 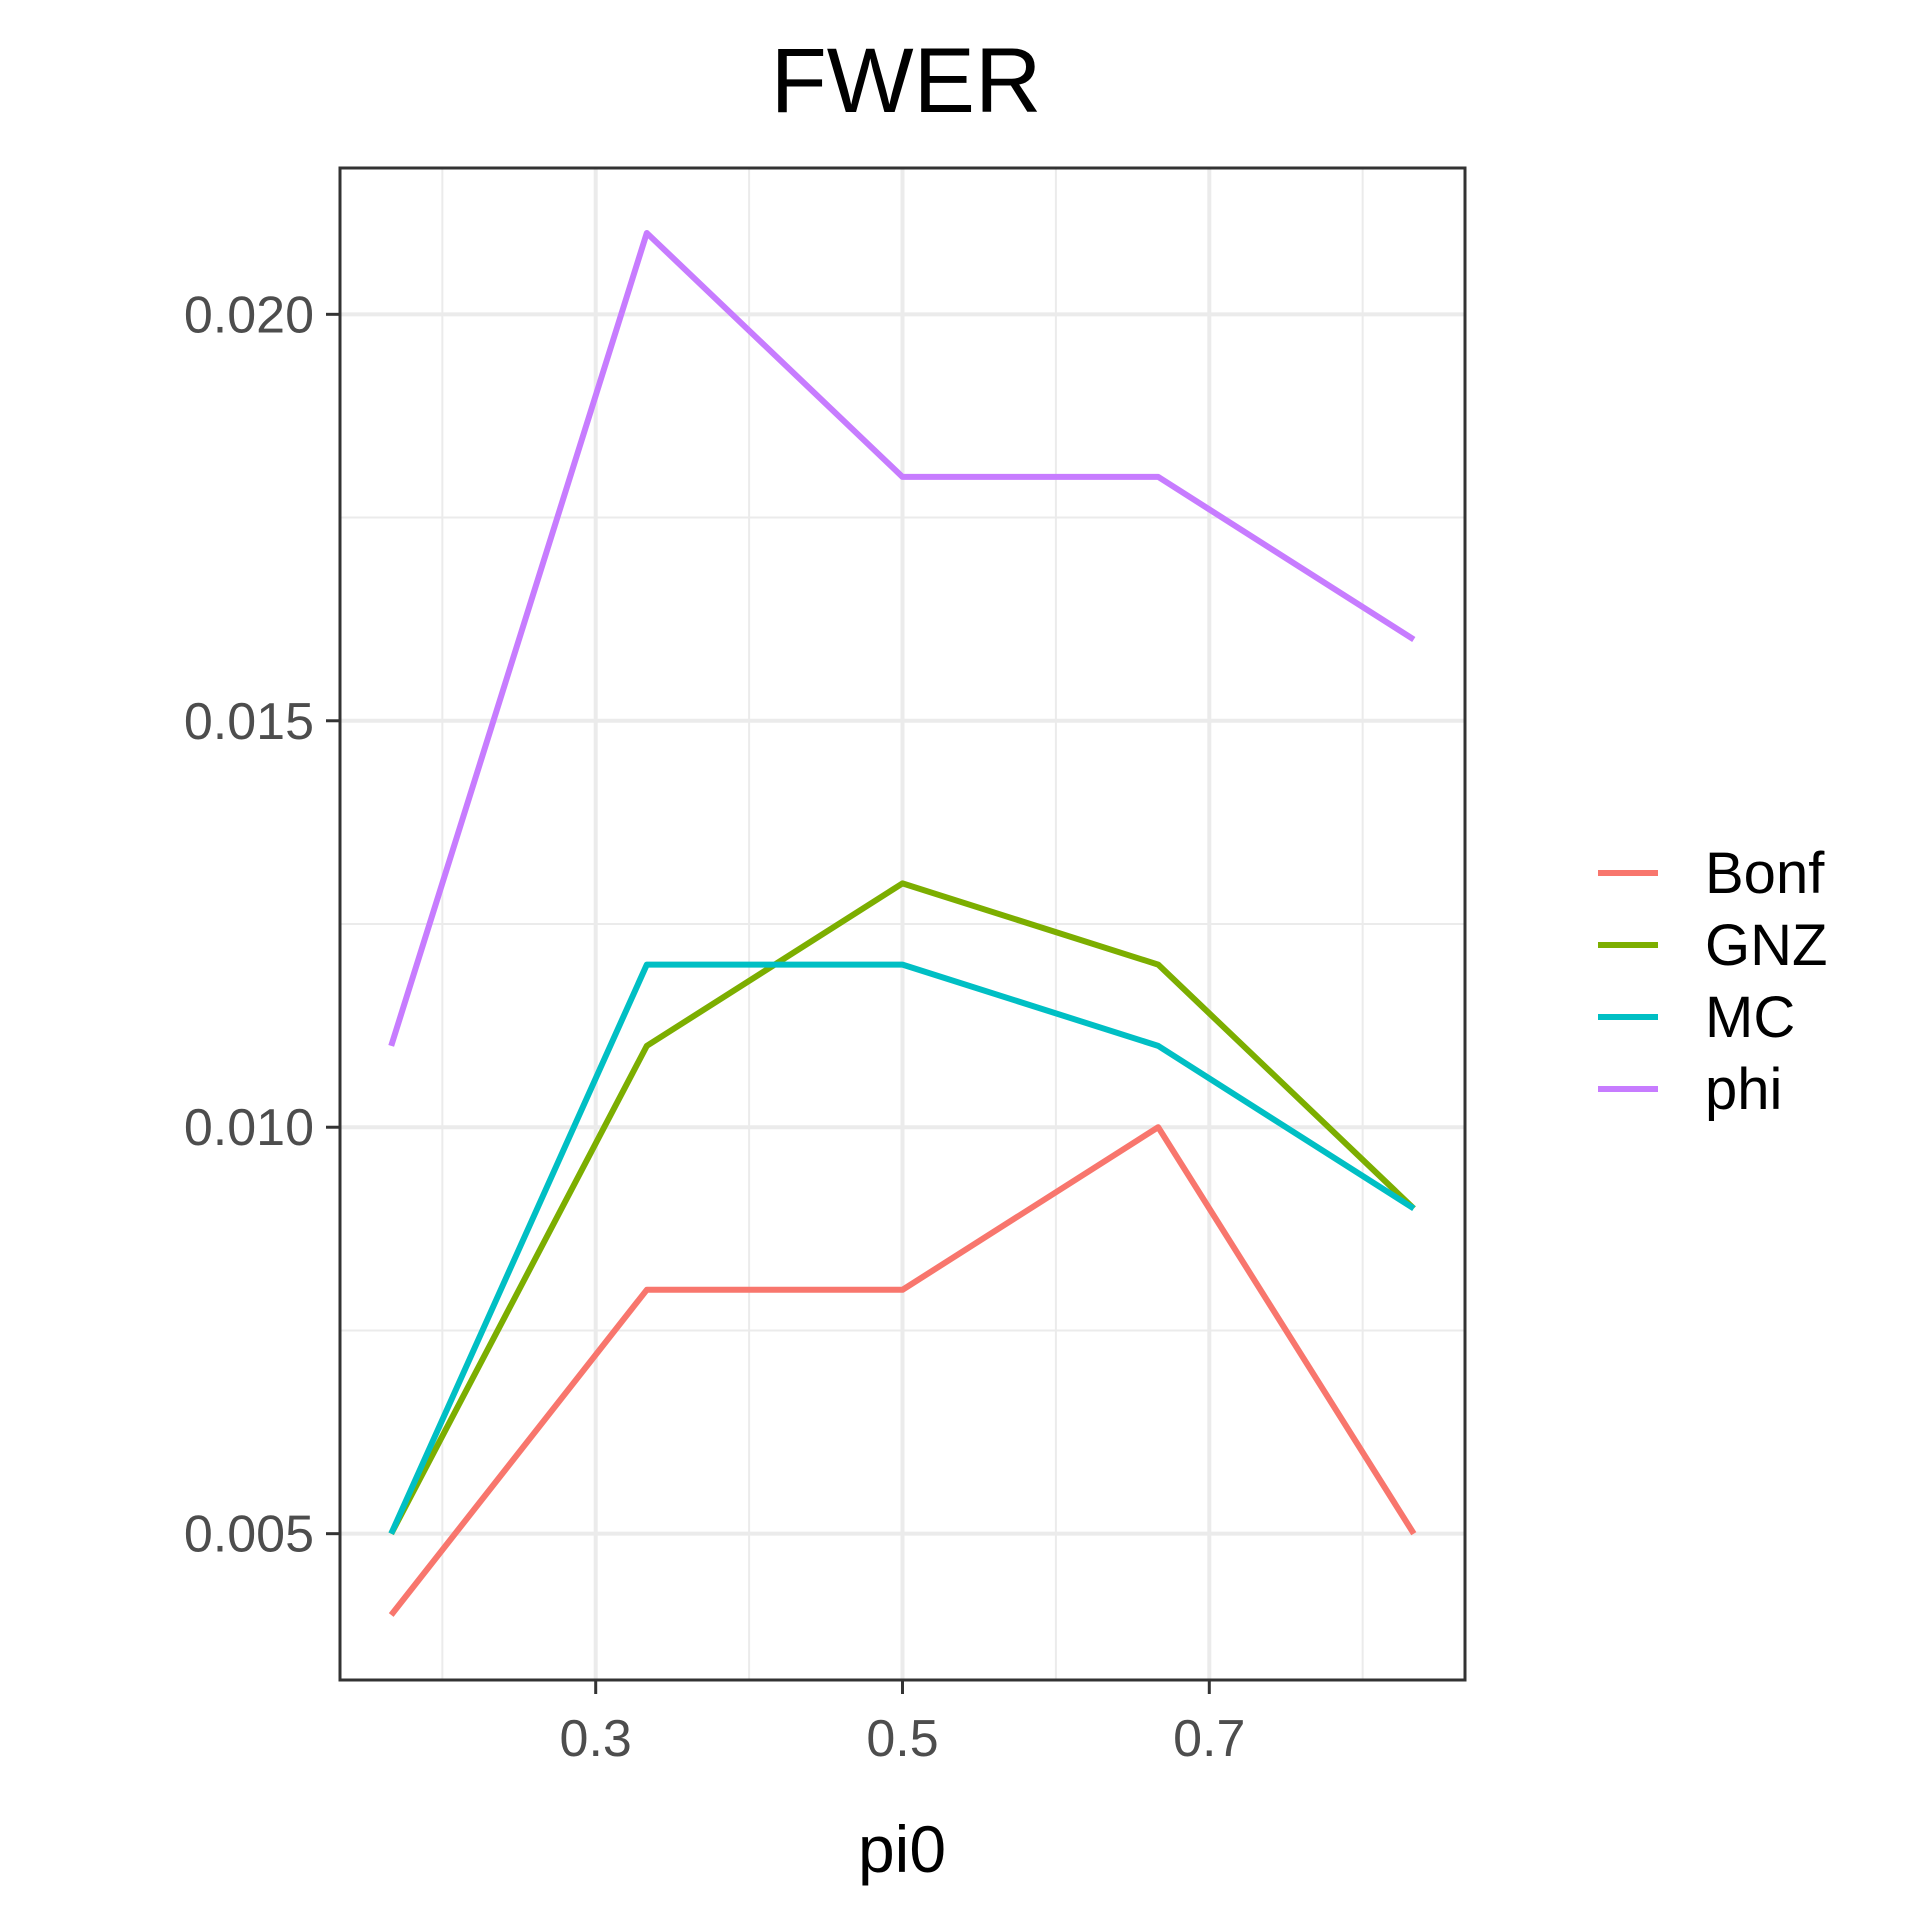 I want to click on legend-label-bonf: Bonf, so click(x=1765, y=873).